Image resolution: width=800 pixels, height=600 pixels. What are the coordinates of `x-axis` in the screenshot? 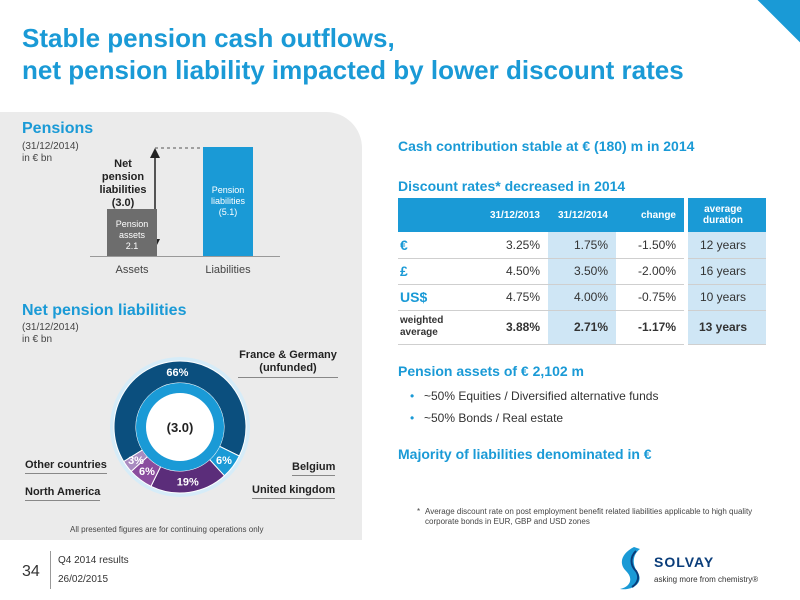 It's located at (185, 256).